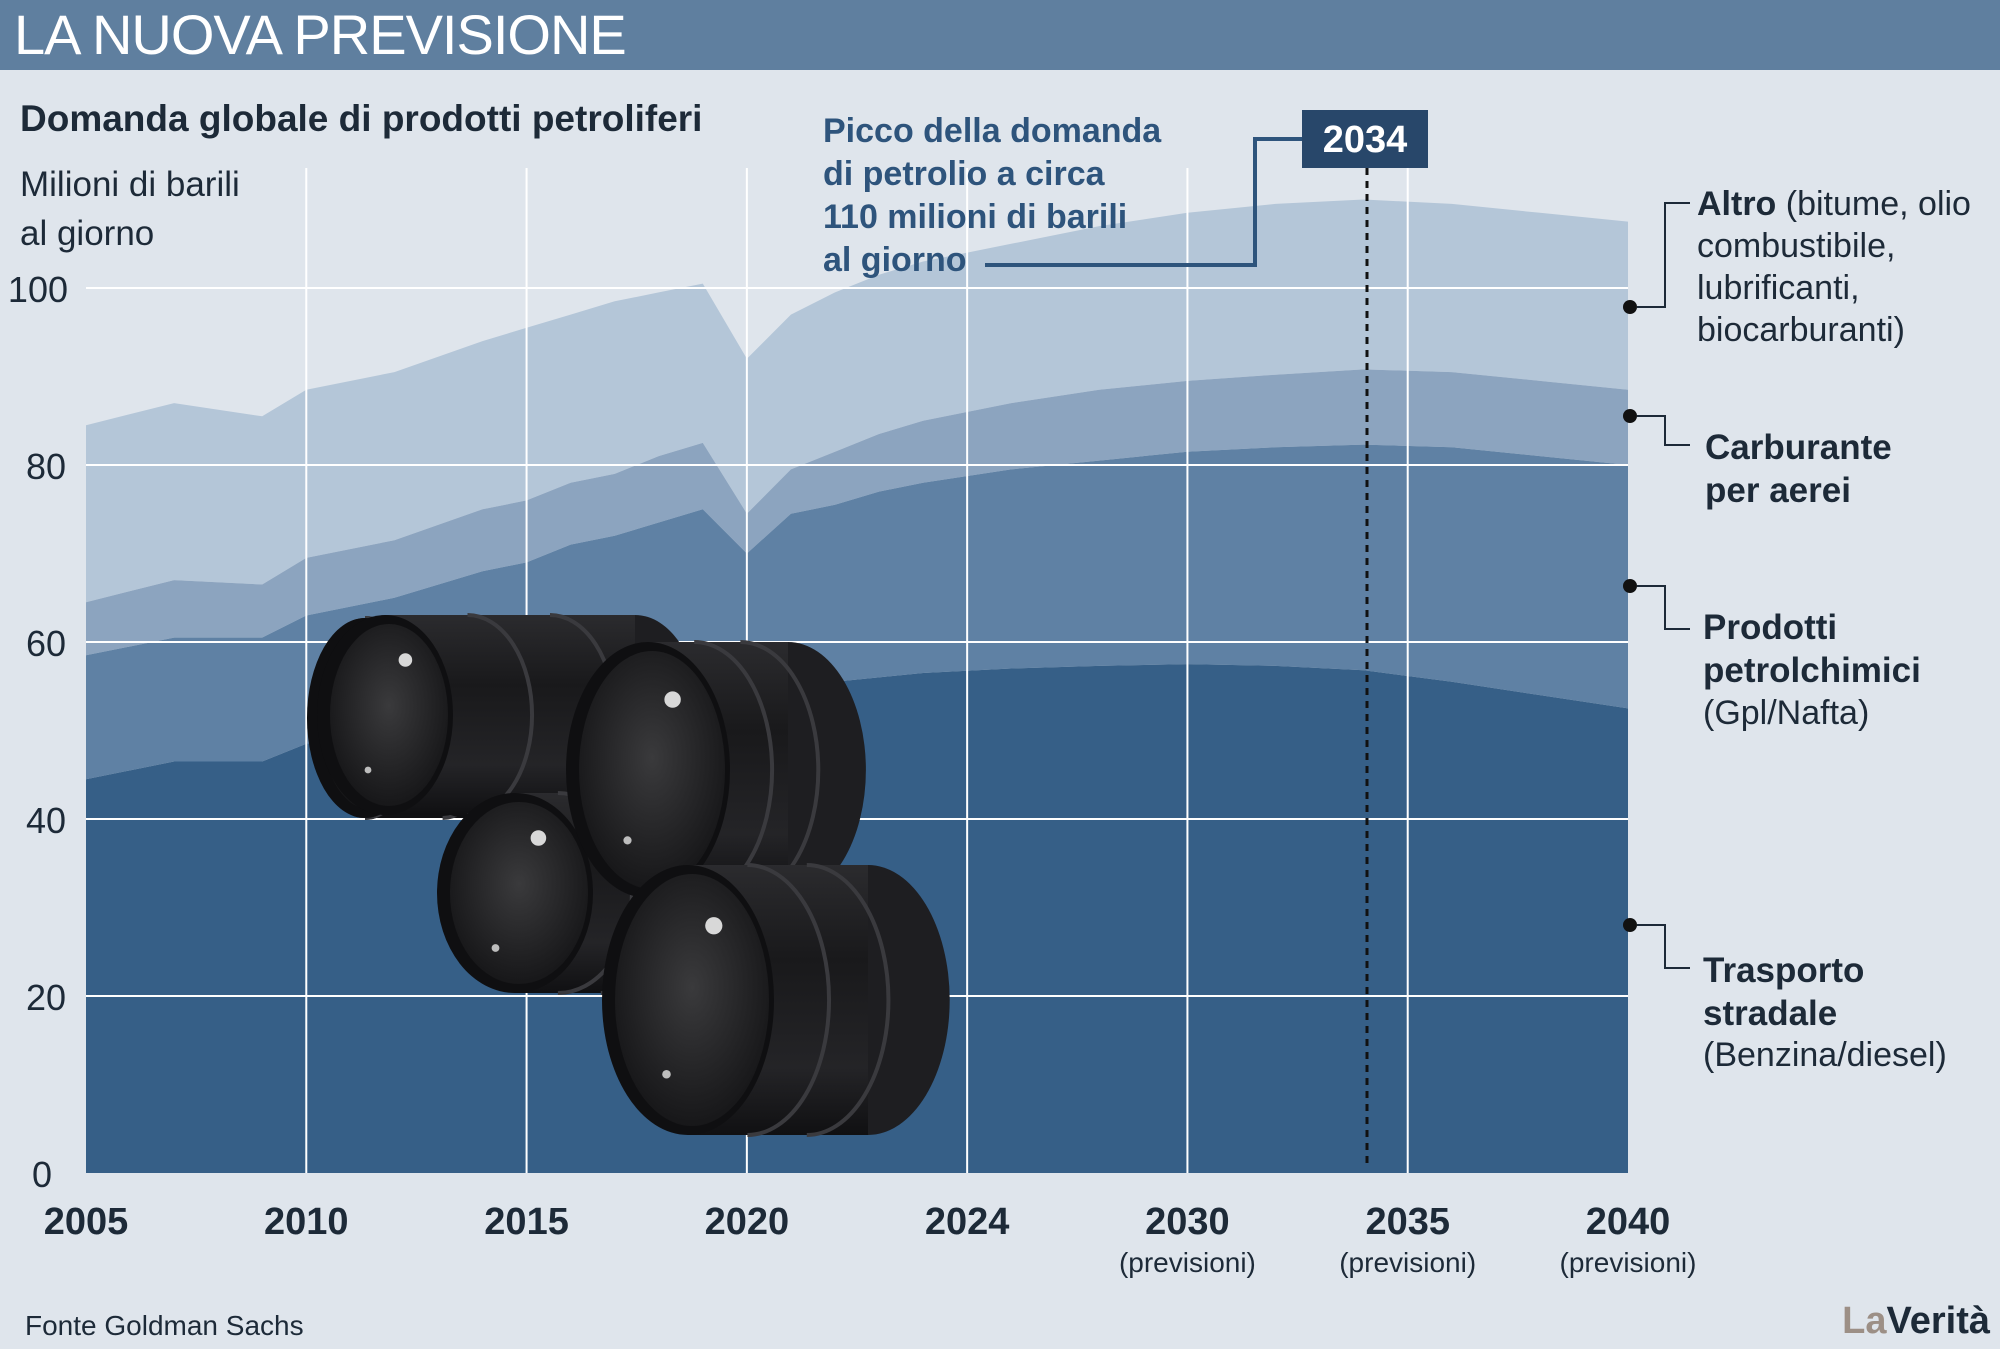 The height and width of the screenshot is (1349, 2000). I want to click on logo-part-2: Verità, so click(1938, 1321).